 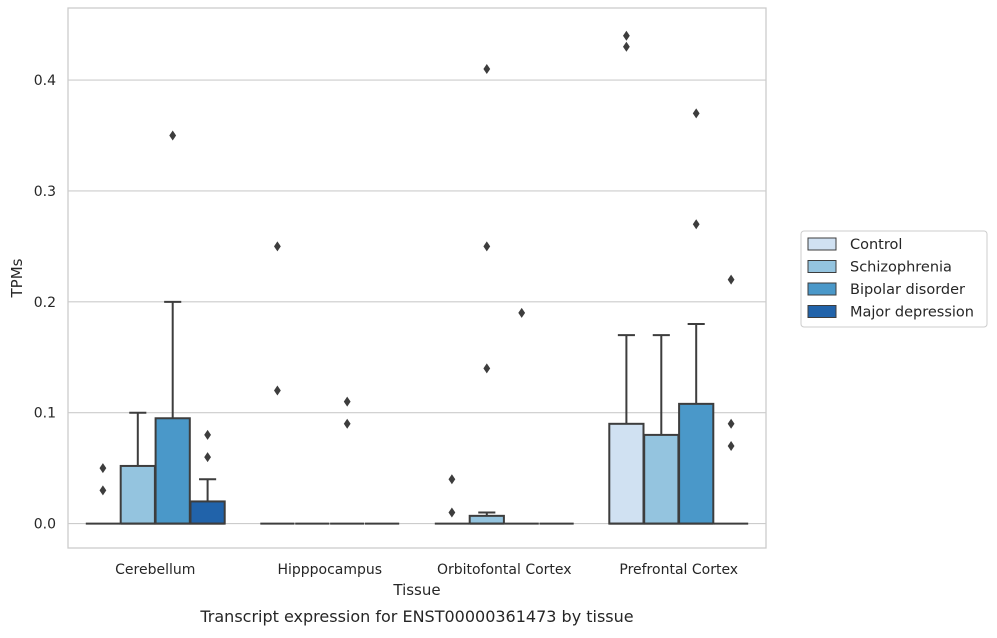 I want to click on y-tick-label: 0.2, so click(x=45, y=303).